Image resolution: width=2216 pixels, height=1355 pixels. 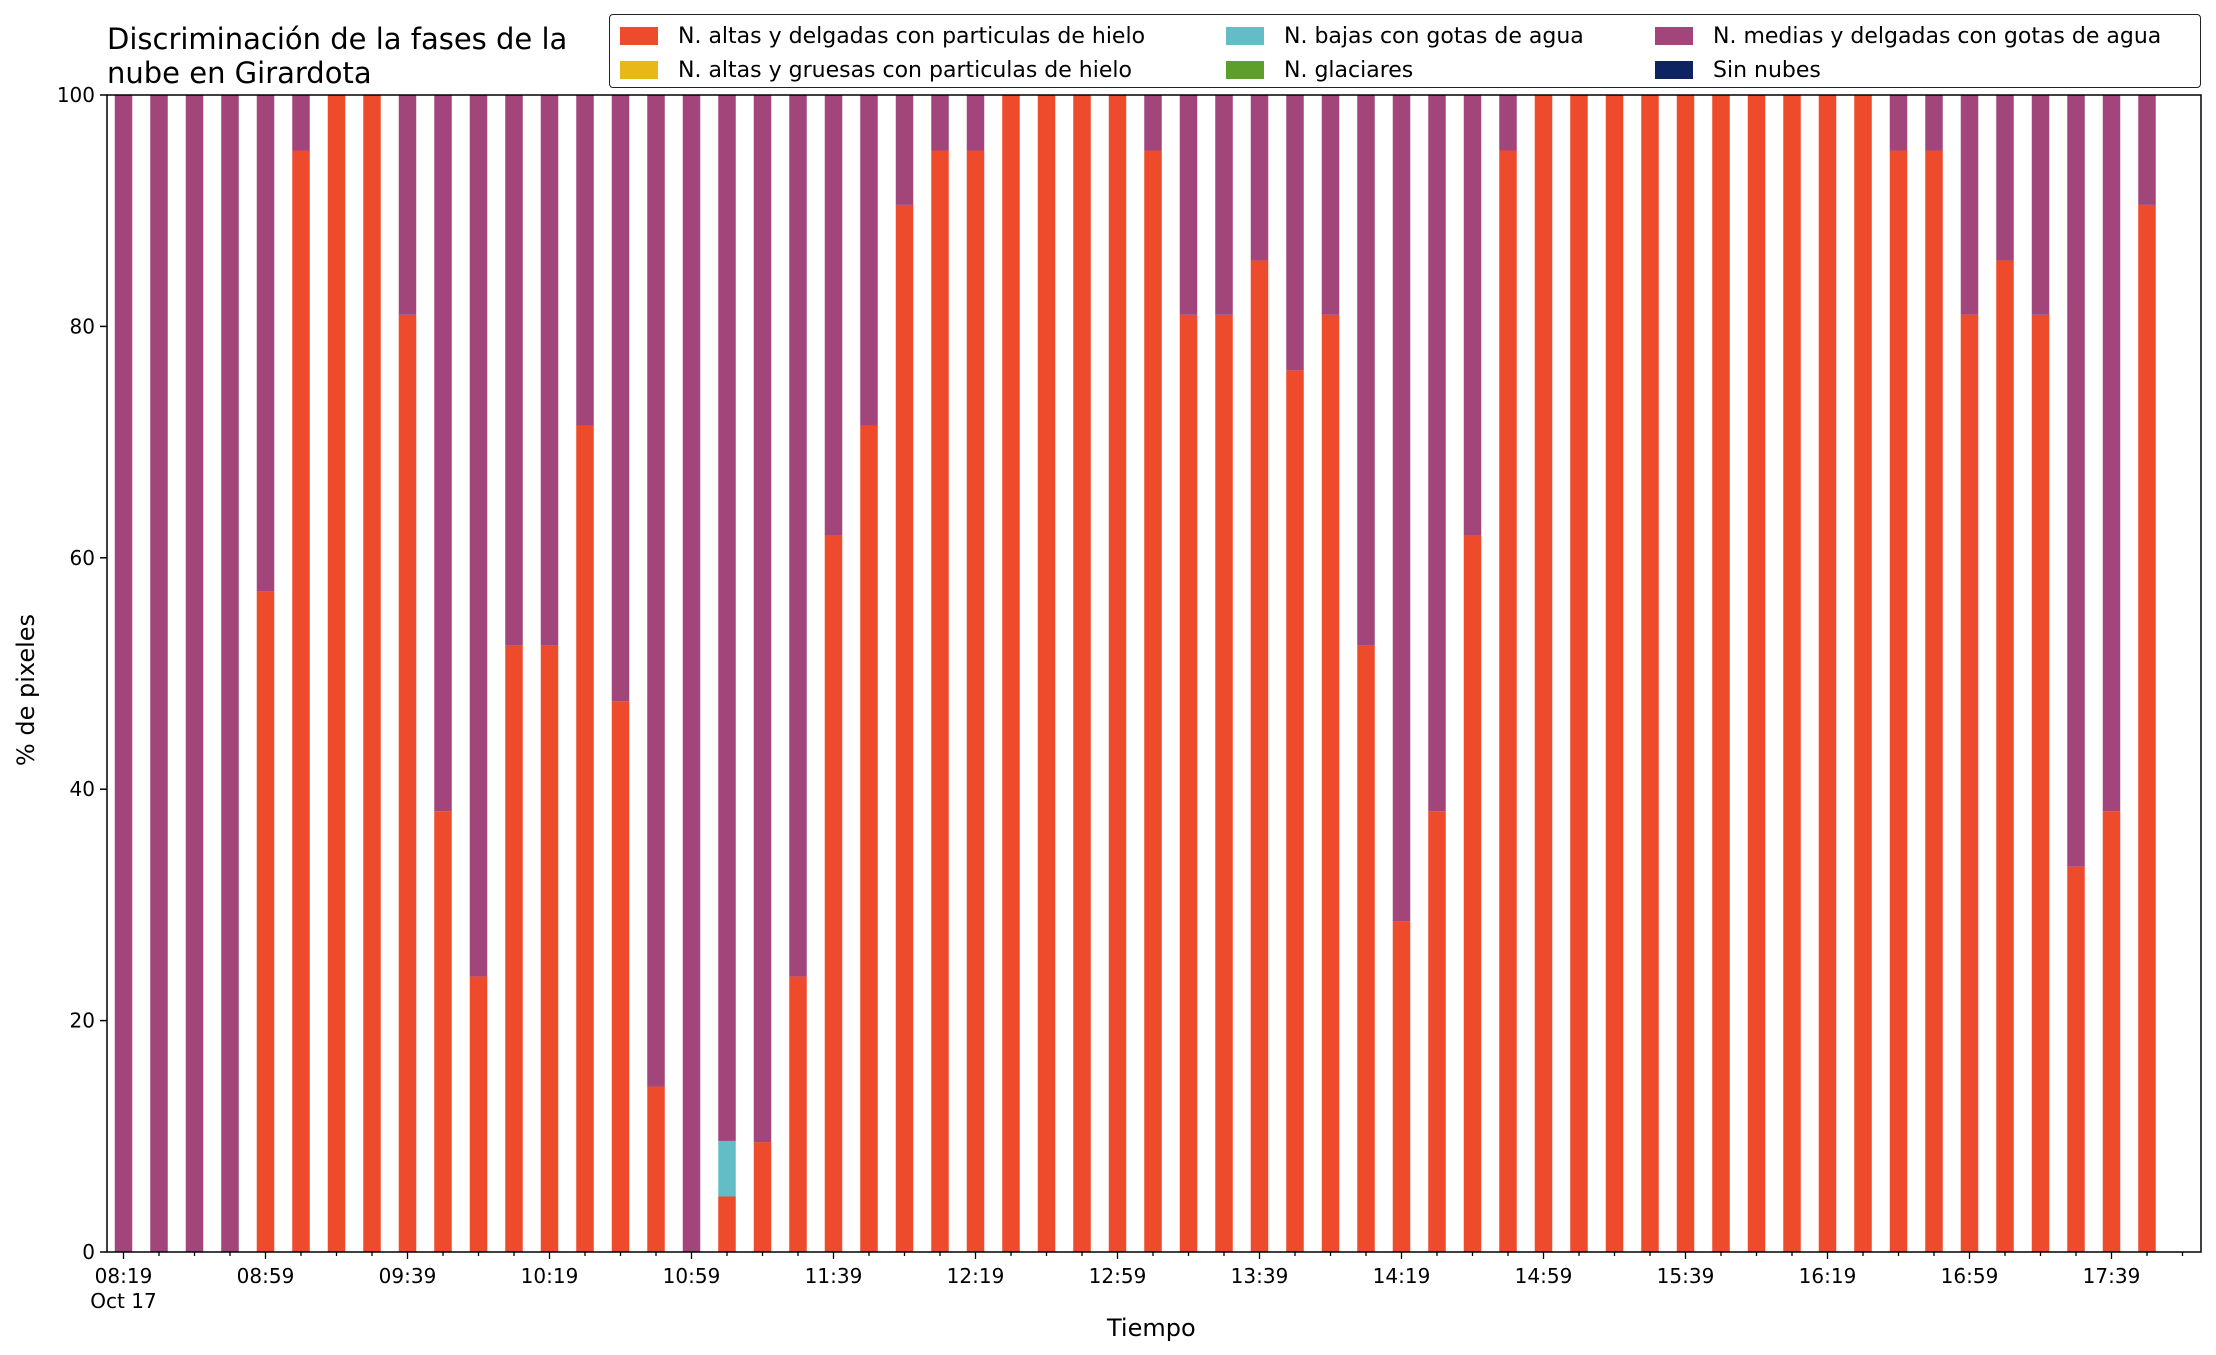 I want to click on x-tick-label: 17:39, so click(x=2112, y=1276).